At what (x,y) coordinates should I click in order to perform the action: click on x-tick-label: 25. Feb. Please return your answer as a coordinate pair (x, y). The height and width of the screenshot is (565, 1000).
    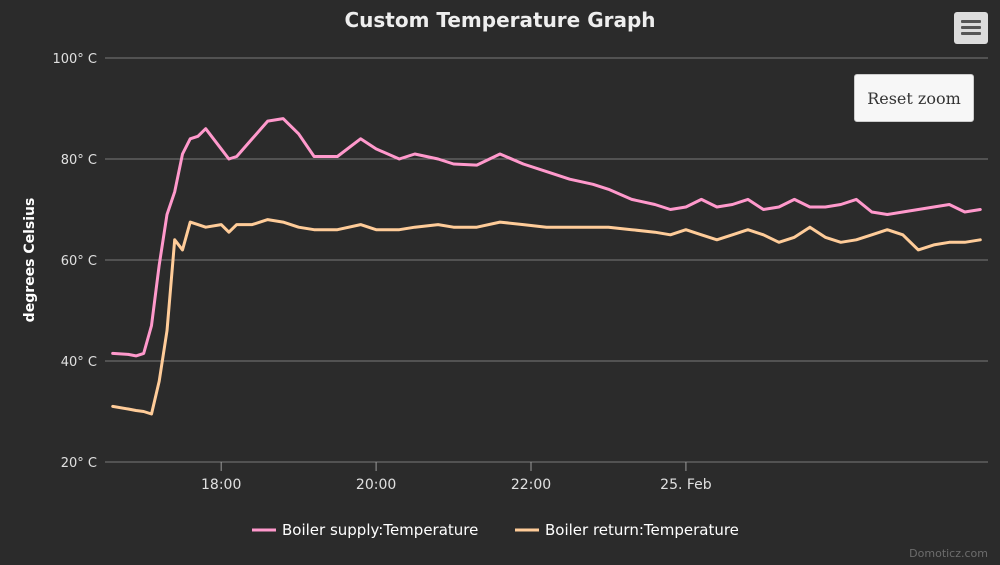
    Looking at the image, I should click on (686, 485).